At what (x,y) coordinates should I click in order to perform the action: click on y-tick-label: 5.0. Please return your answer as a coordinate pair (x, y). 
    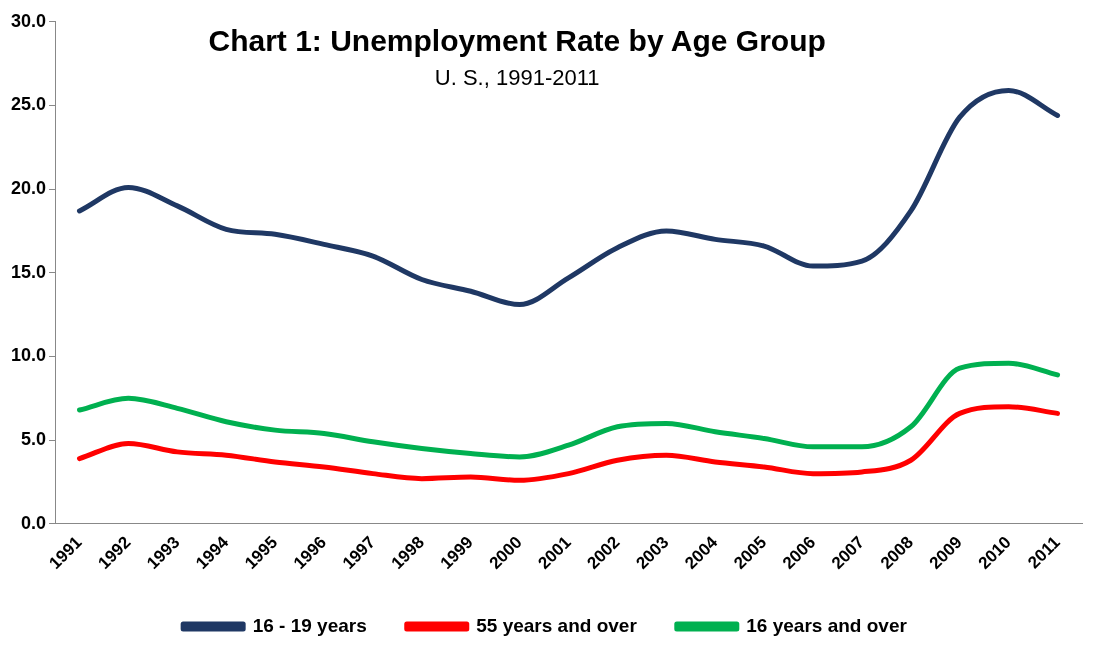
    Looking at the image, I should click on (34, 439).